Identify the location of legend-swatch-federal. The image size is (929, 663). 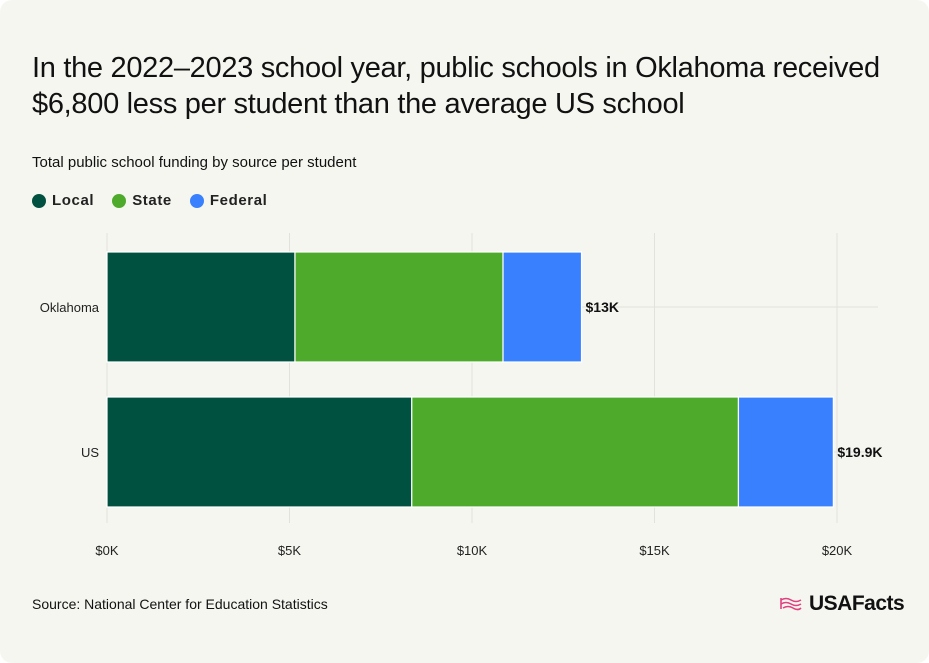
(196, 200).